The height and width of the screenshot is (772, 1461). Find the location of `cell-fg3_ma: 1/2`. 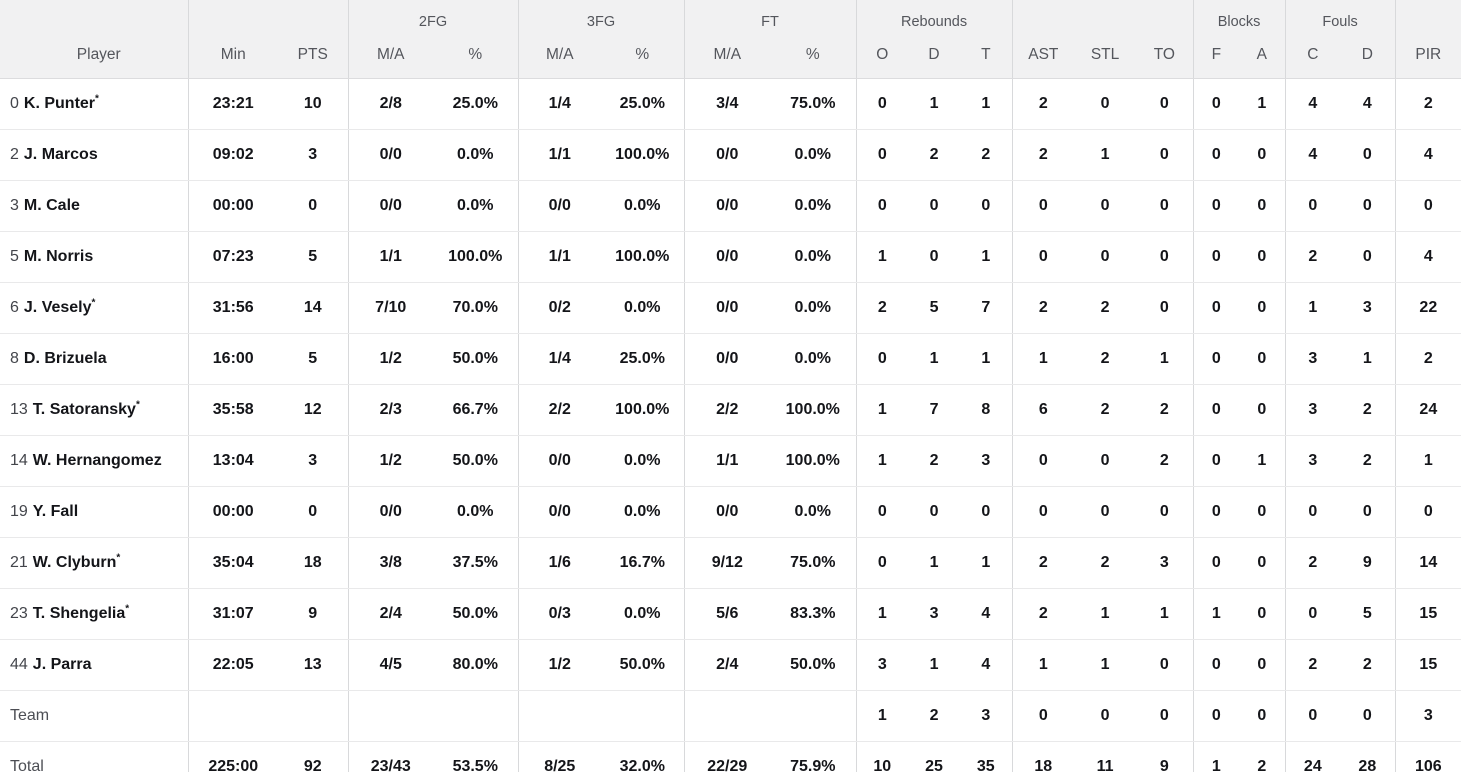

cell-fg3_ma: 1/2 is located at coordinates (559, 665).